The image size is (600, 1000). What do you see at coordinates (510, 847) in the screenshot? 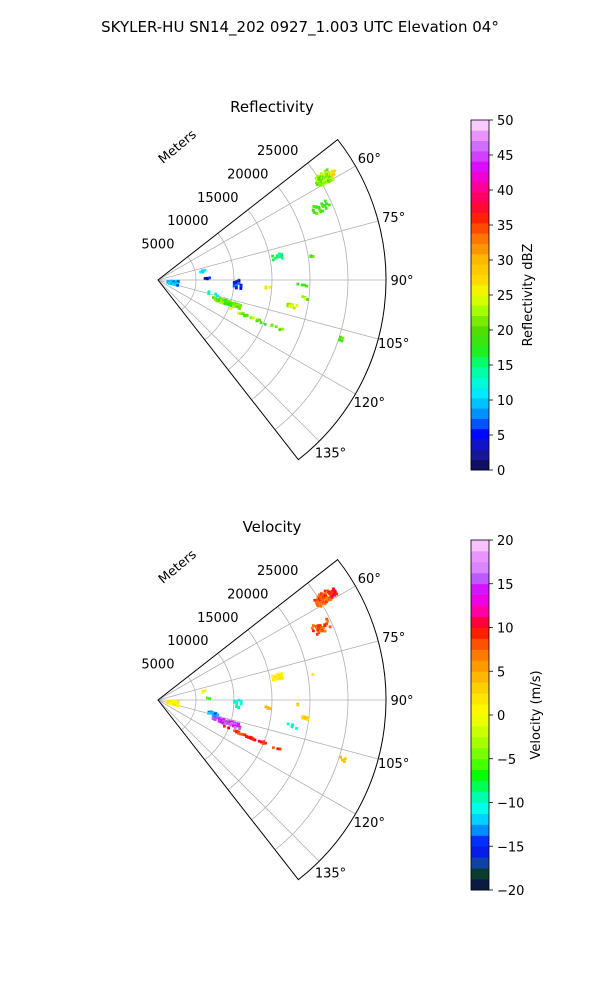
I see `colorbar-tick-label: −15` at bounding box center [510, 847].